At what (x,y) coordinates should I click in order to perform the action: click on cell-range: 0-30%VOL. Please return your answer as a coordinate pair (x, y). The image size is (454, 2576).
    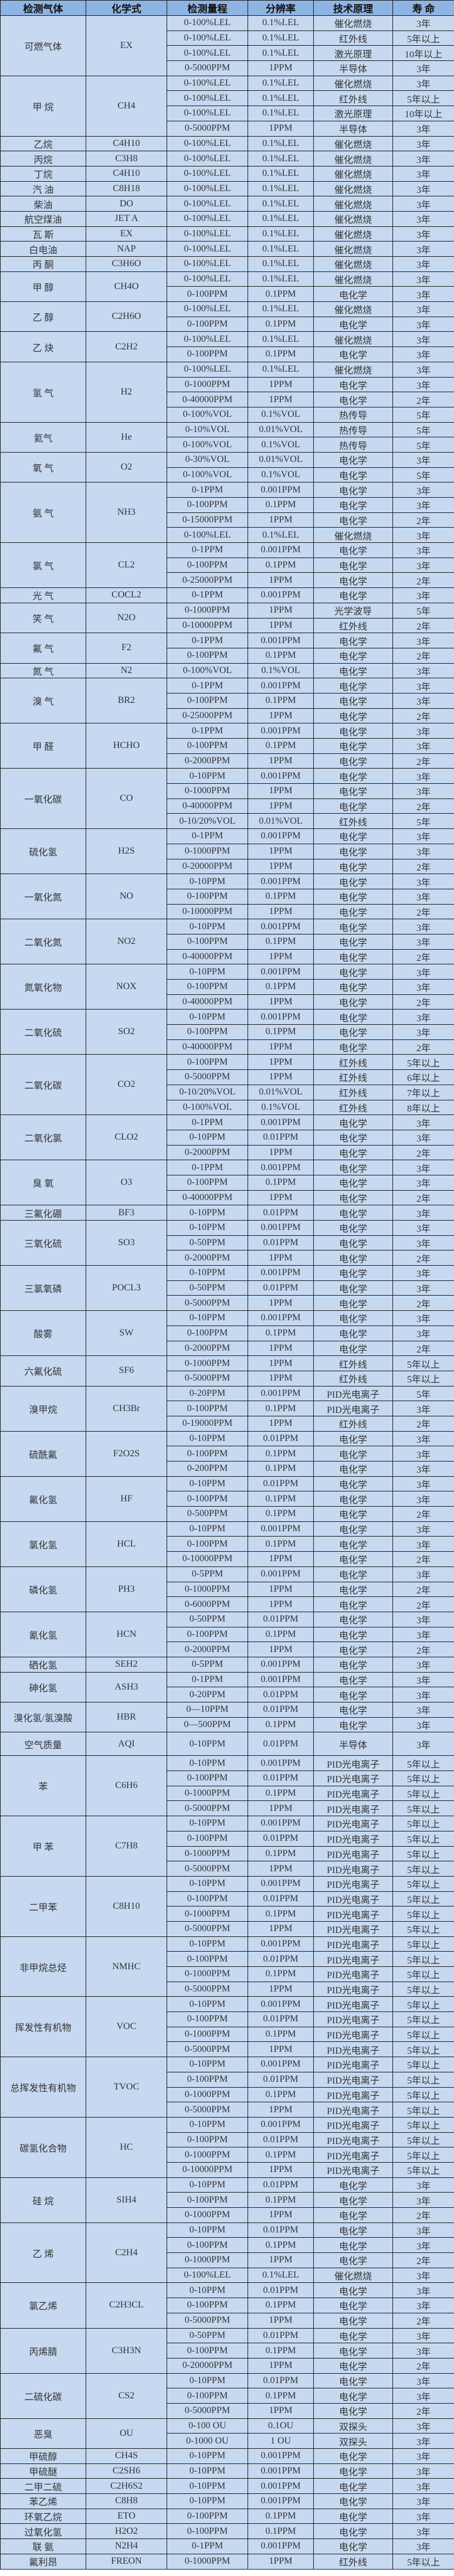
    Looking at the image, I should click on (207, 460).